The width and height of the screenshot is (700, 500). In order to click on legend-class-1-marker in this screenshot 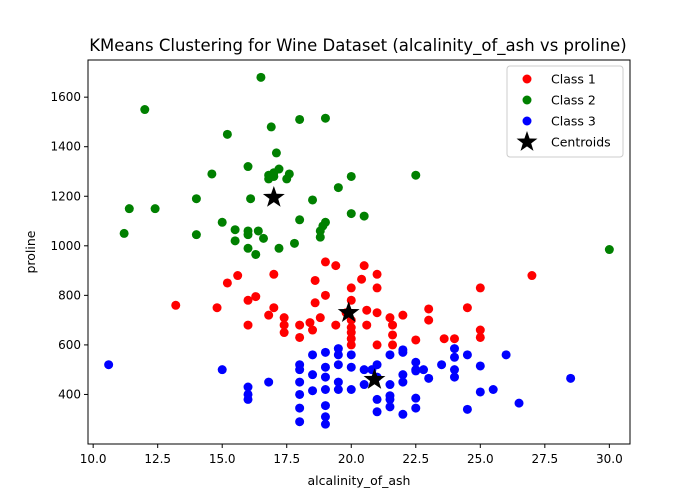, I will do `click(527, 79)`.